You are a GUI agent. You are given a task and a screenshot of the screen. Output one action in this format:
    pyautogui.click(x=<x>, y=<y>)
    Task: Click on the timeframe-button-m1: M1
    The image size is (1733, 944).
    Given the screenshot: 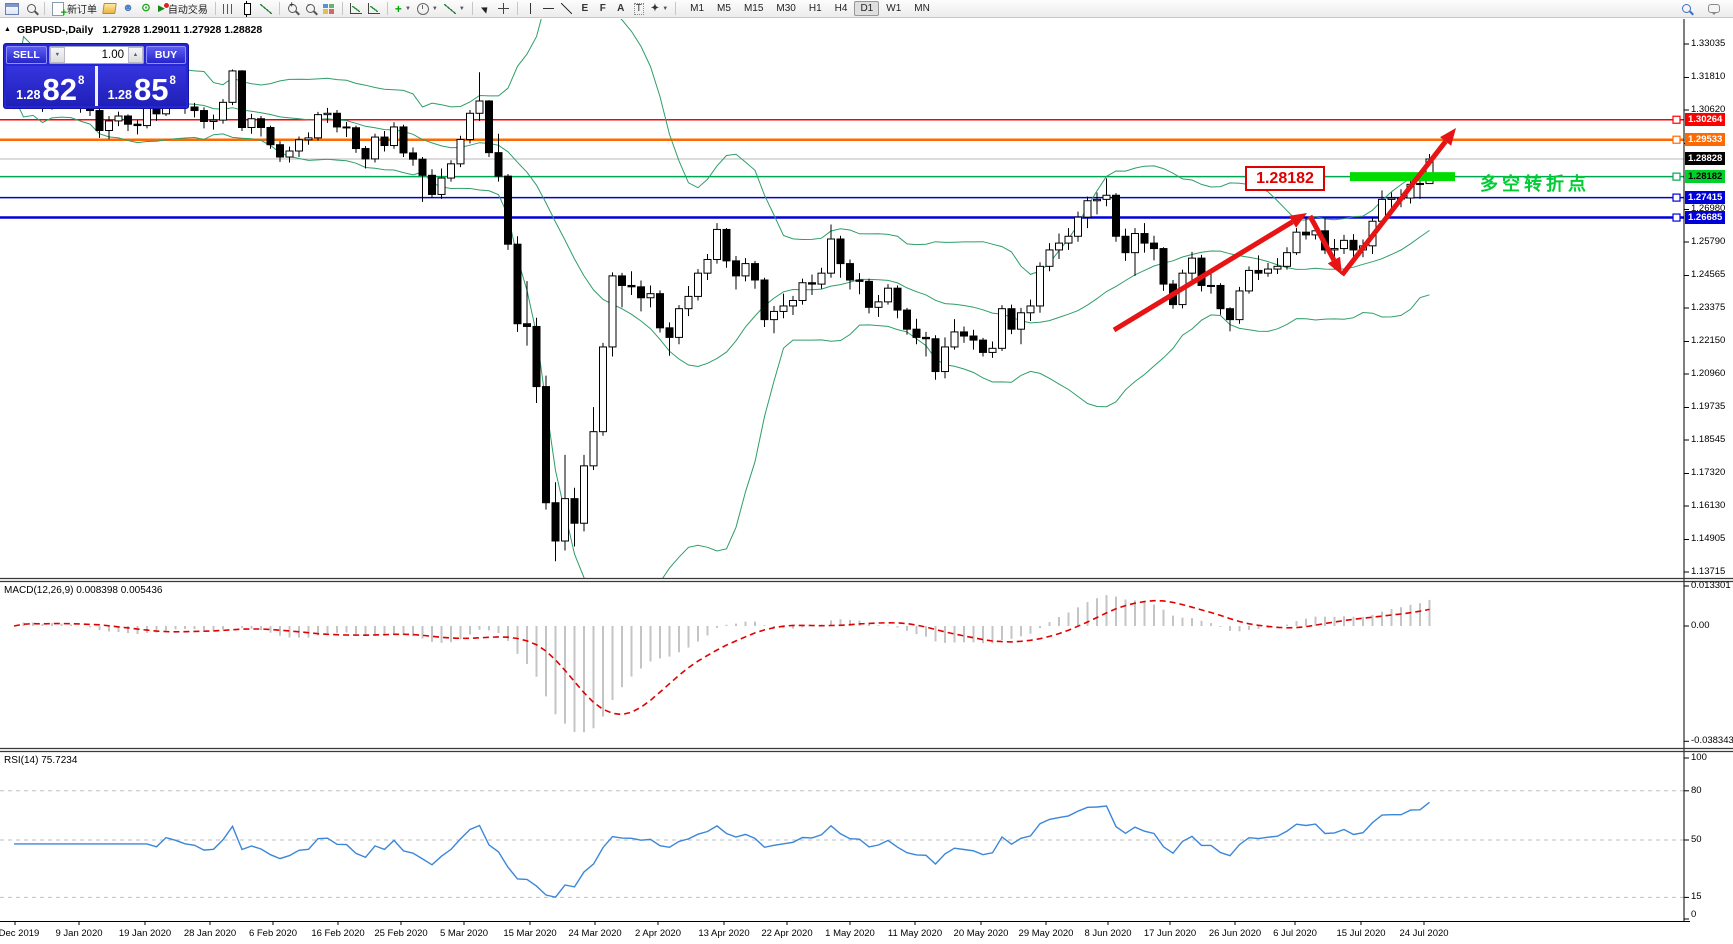 What is the action you would take?
    pyautogui.click(x=697, y=8)
    